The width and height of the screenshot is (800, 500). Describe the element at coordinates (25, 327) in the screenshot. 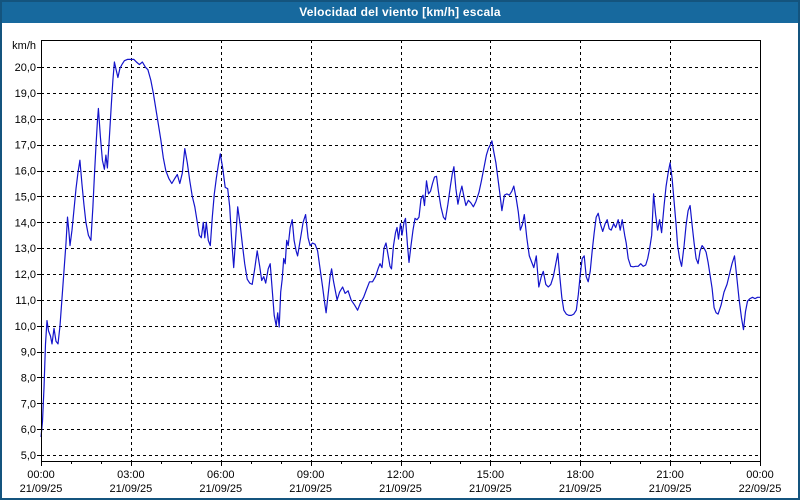

I see `y-tick-label: 10,0` at that location.